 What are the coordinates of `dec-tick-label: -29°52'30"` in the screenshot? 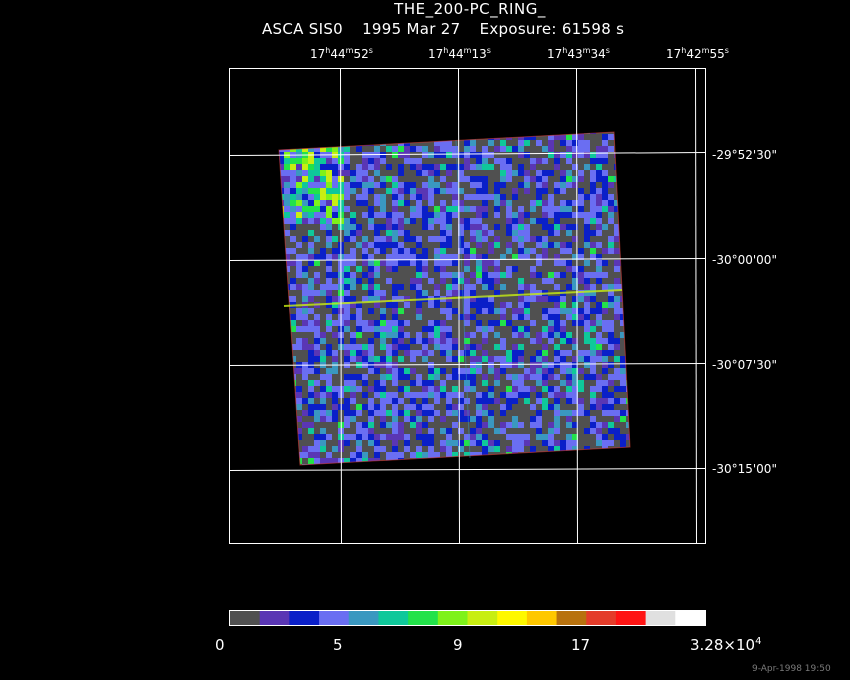 It's located at (744, 155).